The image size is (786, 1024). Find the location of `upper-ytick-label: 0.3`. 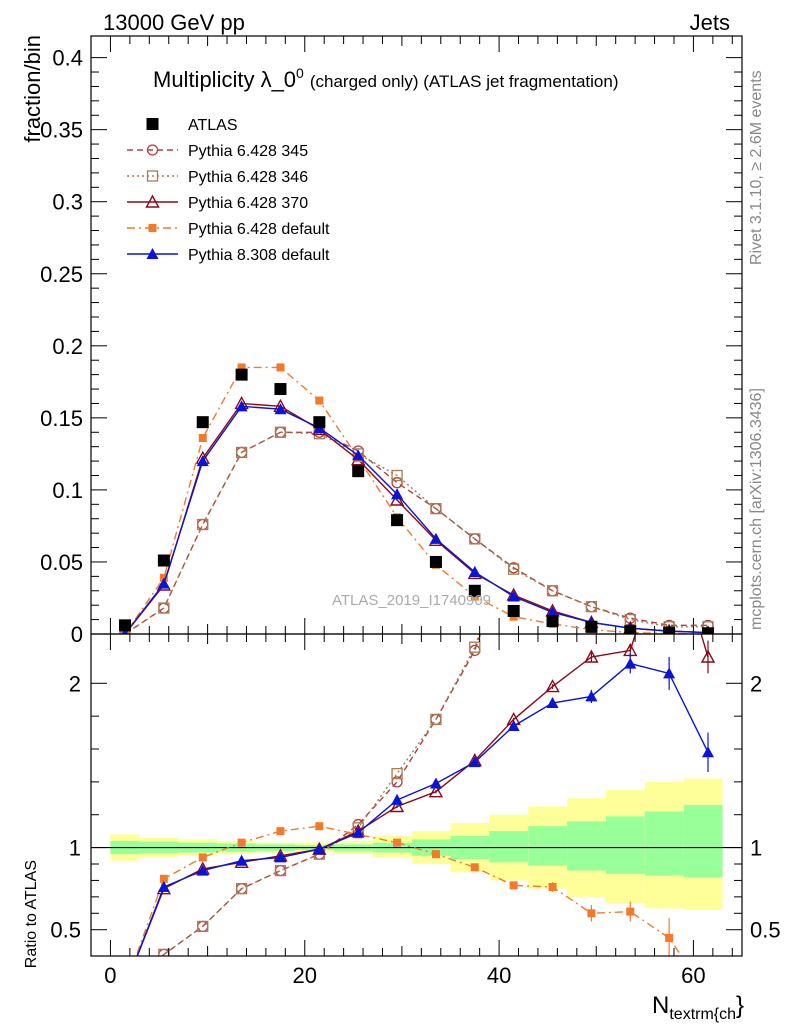

upper-ytick-label: 0.3 is located at coordinates (67, 202).